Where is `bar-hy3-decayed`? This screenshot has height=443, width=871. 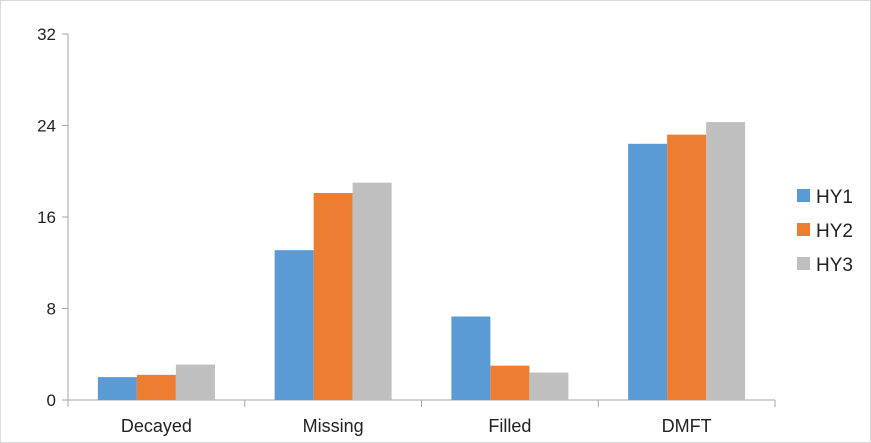
bar-hy3-decayed is located at coordinates (195, 382).